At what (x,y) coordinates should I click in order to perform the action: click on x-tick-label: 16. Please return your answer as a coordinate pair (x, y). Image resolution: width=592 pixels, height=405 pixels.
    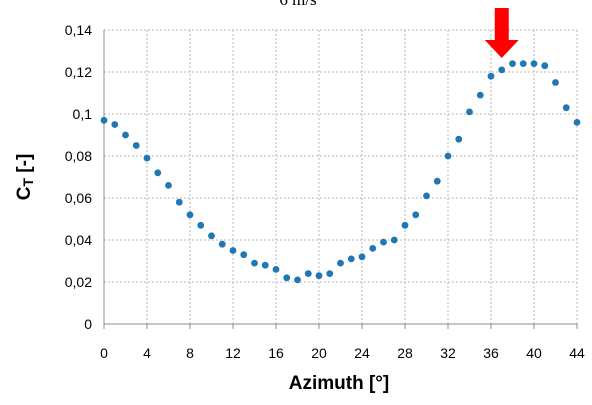
    Looking at the image, I should click on (276, 353).